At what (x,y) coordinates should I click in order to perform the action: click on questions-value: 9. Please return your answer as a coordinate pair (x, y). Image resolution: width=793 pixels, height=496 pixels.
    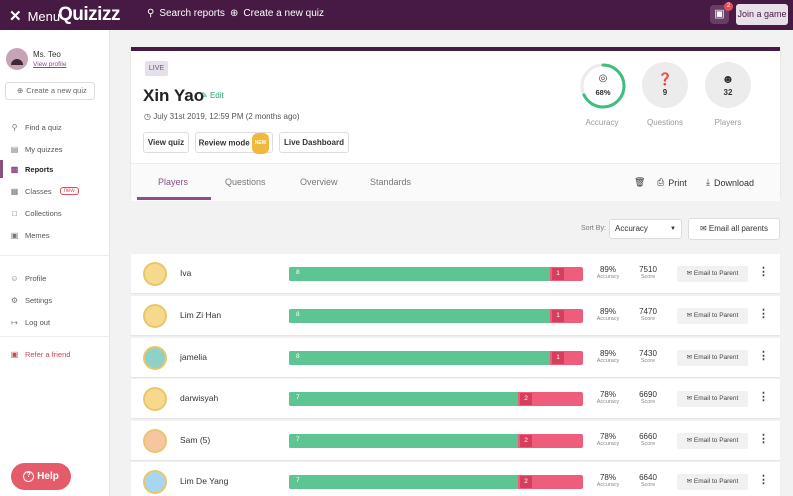
    Looking at the image, I should click on (665, 92).